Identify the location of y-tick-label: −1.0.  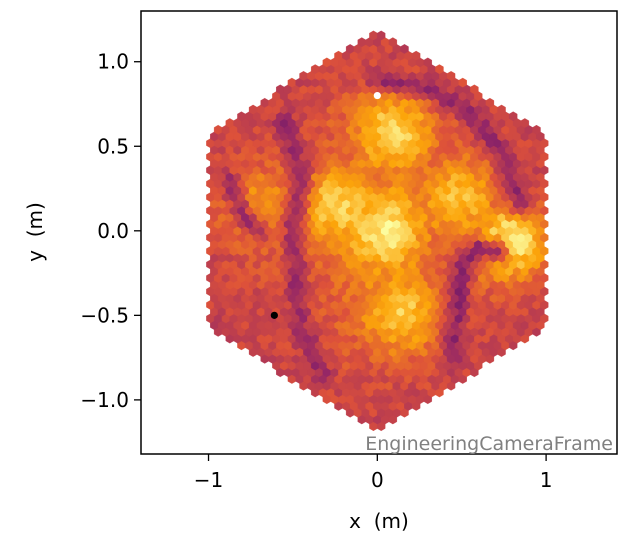
(104, 400).